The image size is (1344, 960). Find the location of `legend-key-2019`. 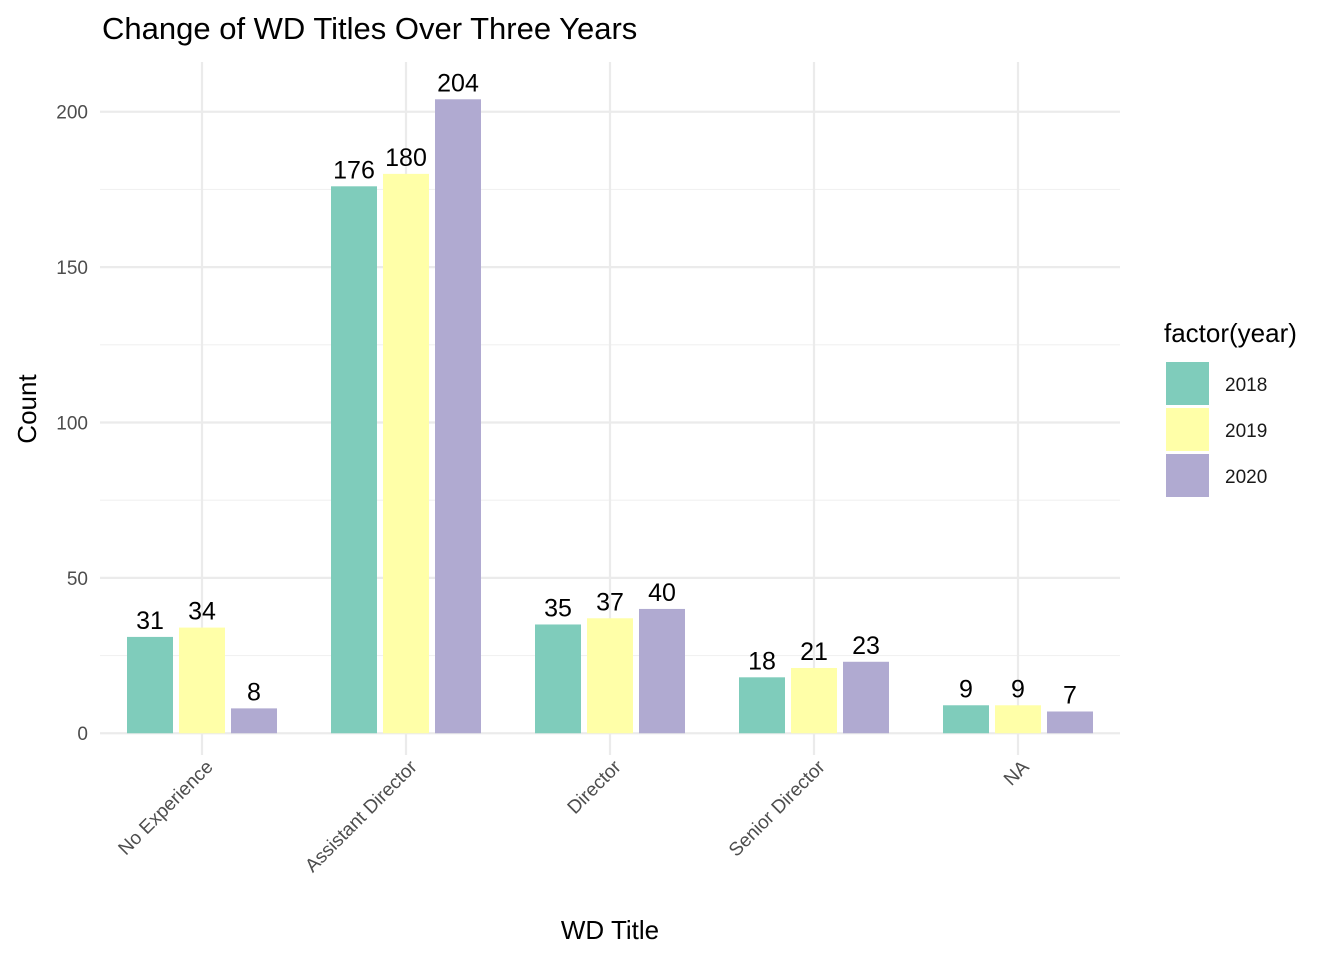

legend-key-2019 is located at coordinates (1187, 429).